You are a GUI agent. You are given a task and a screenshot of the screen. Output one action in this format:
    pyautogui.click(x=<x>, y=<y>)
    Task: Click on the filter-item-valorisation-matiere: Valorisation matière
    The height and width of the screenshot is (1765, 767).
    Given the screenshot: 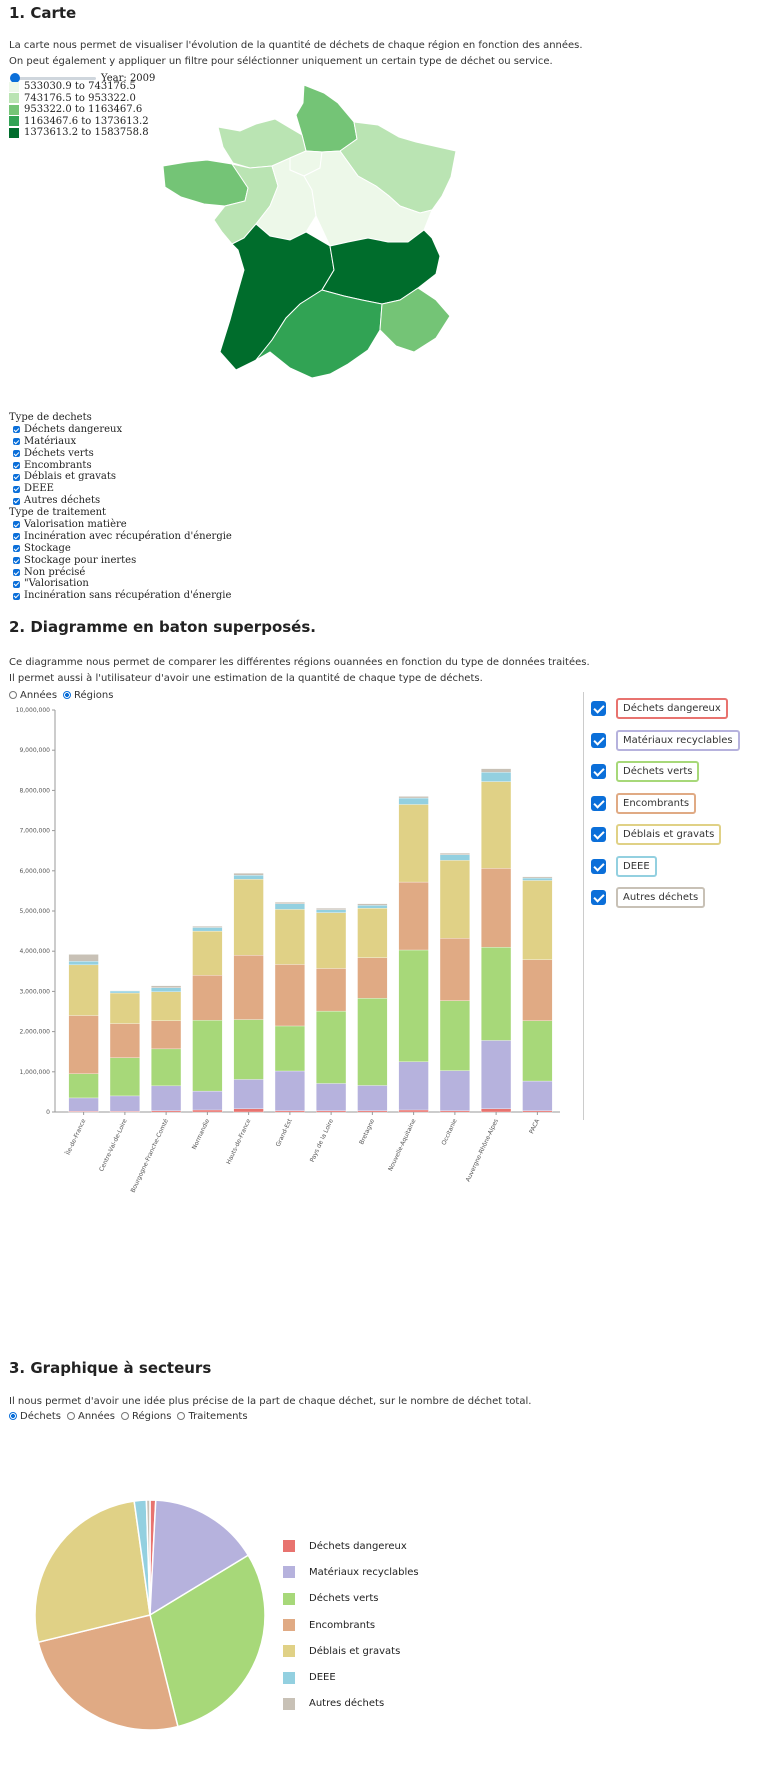 What is the action you would take?
    pyautogui.click(x=120, y=525)
    